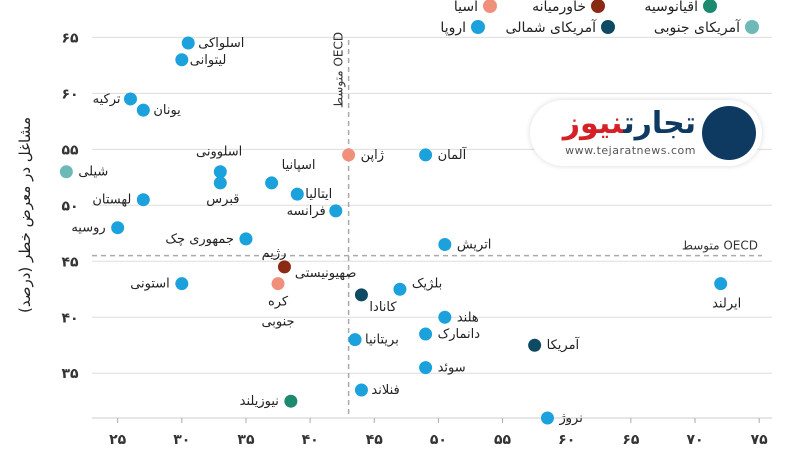  What do you see at coordinates (697, 27) in the screenshot?
I see `legend-label: آمریکای جنوبی` at bounding box center [697, 27].